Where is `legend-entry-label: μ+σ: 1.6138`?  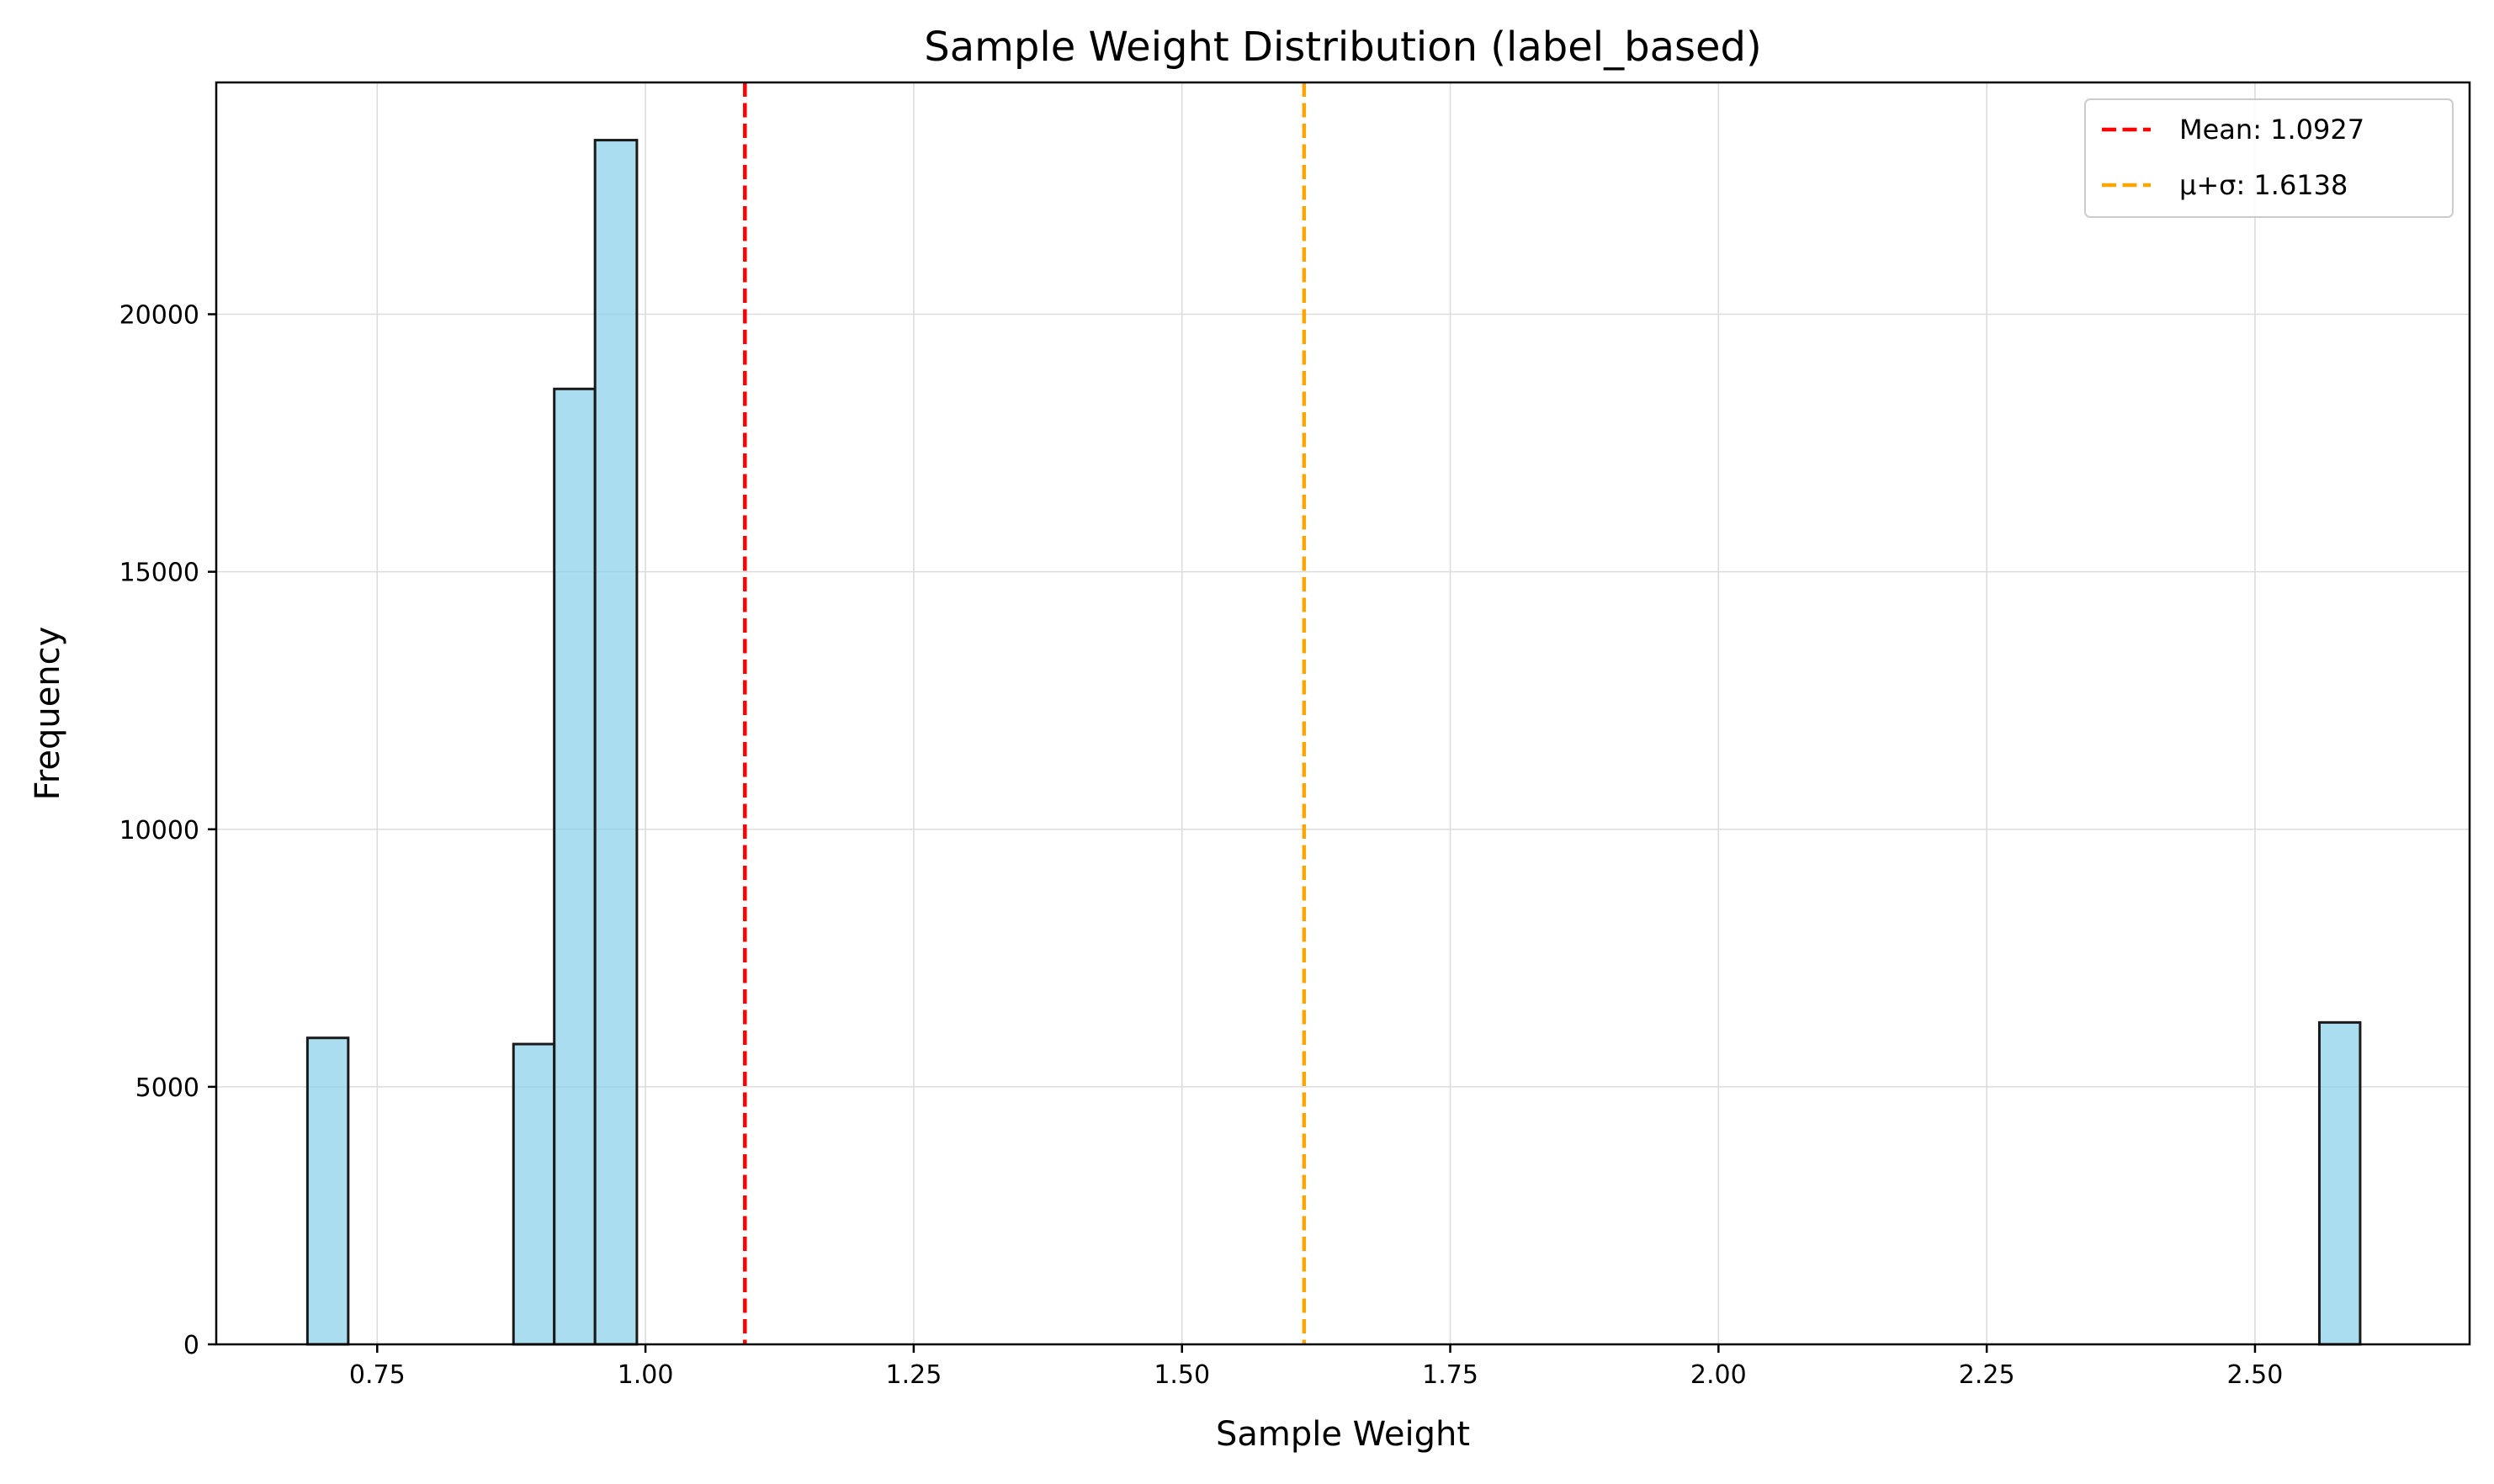
legend-entry-label: μ+σ: 1.6138 is located at coordinates (2263, 185).